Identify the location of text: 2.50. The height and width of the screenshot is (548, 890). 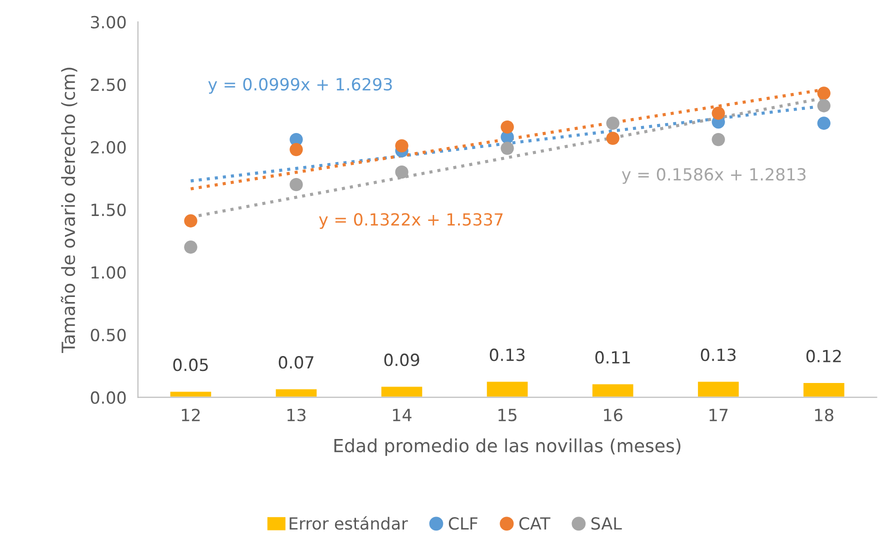
(108, 85).